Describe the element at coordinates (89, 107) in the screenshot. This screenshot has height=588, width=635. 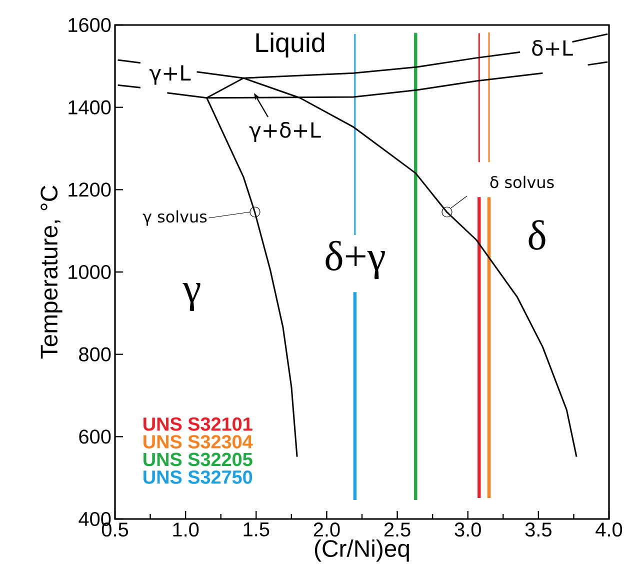
I see `y-tick-label: 1400` at that location.